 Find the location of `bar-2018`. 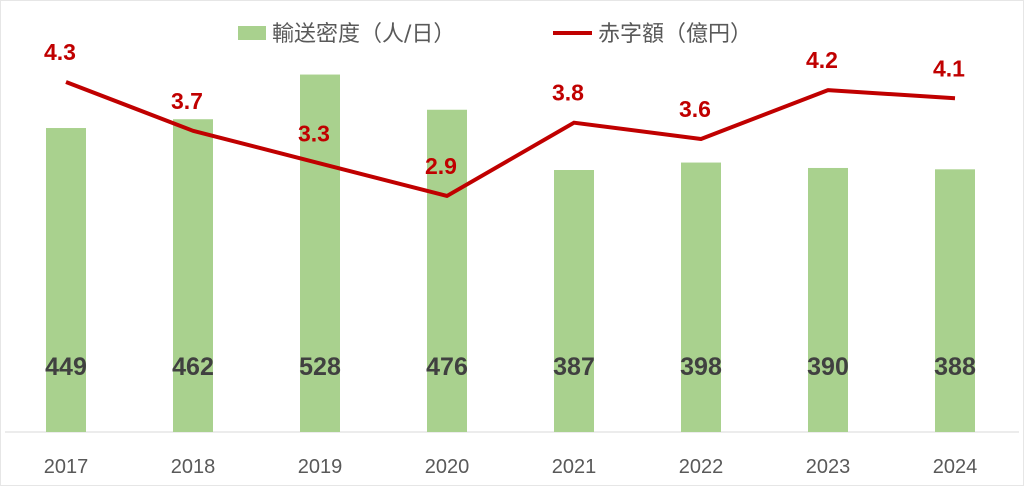

bar-2018 is located at coordinates (193, 275).